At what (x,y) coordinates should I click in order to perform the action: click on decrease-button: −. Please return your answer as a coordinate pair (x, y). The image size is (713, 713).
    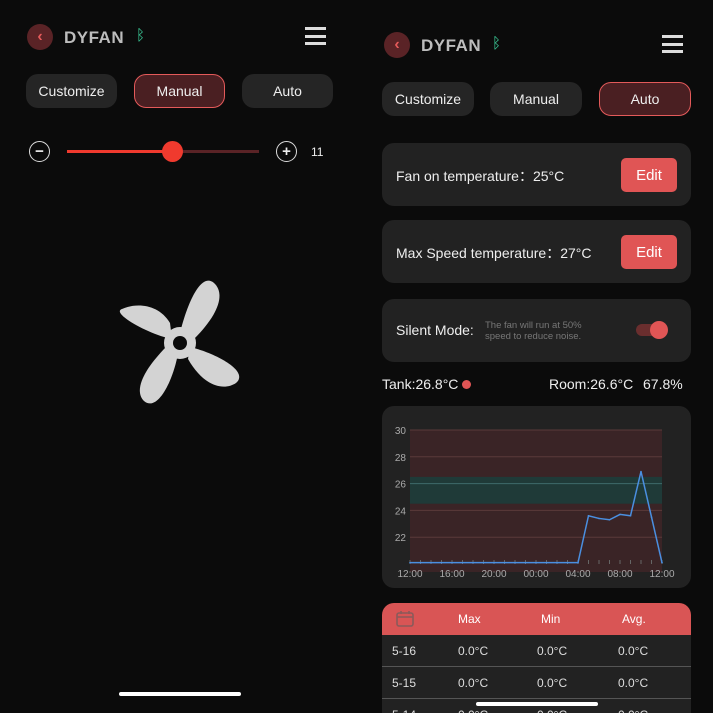
    Looking at the image, I should click on (39, 151).